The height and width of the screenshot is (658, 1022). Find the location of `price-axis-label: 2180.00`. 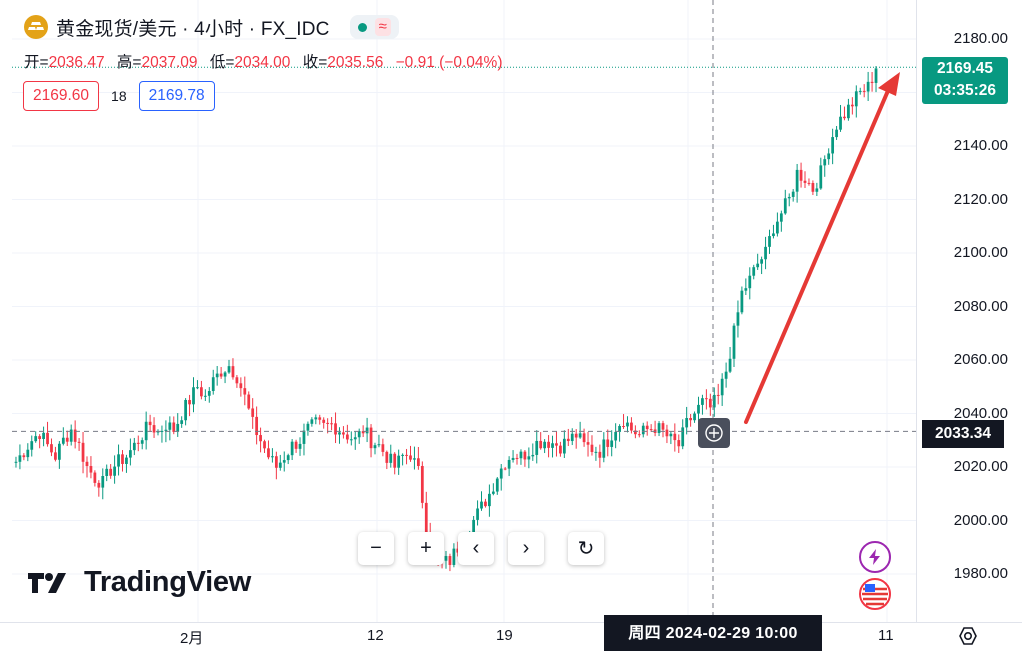

price-axis-label: 2180.00 is located at coordinates (980, 38).